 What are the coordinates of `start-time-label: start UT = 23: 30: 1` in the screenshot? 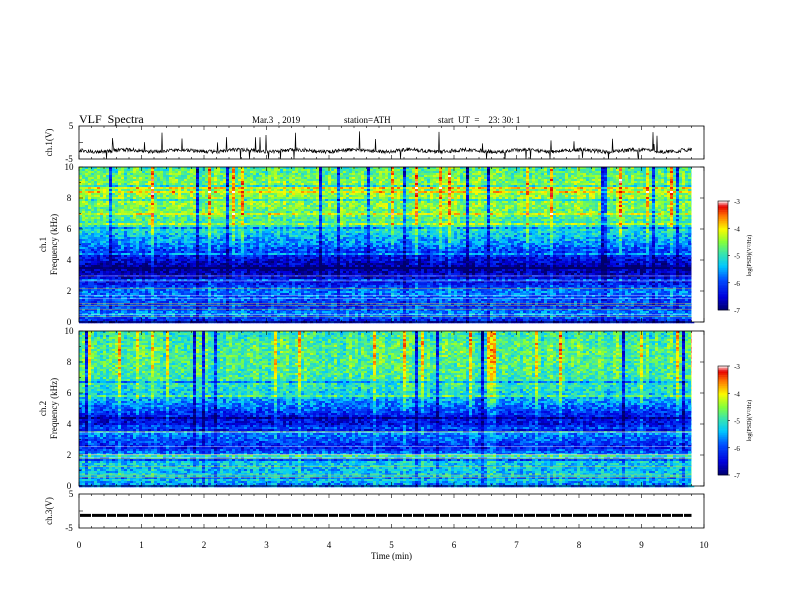 It's located at (479, 120).